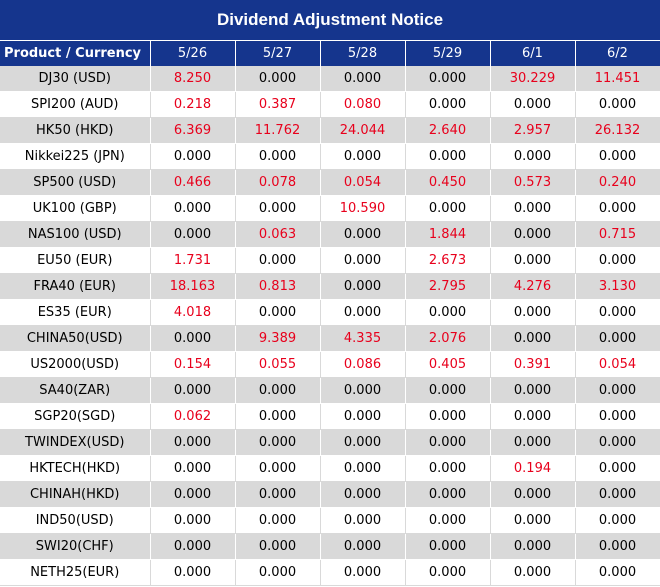 The width and height of the screenshot is (660, 587). What do you see at coordinates (278, 53) in the screenshot?
I see `column-header-date: 5/27` at bounding box center [278, 53].